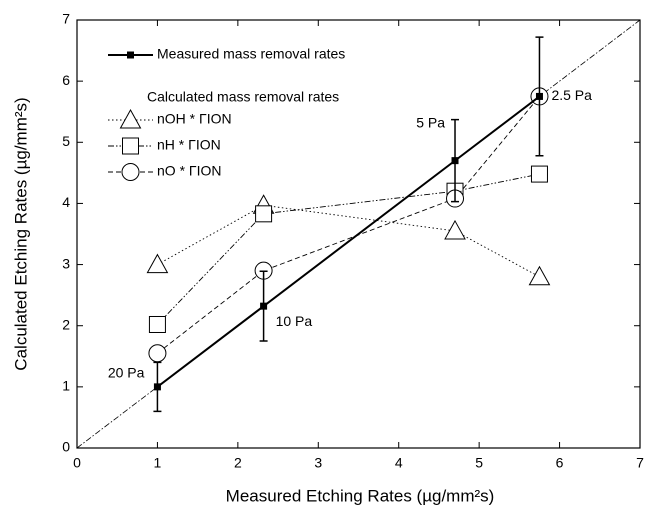 The width and height of the screenshot is (653, 510). What do you see at coordinates (238, 463) in the screenshot?
I see `x-tick-label: 2` at bounding box center [238, 463].